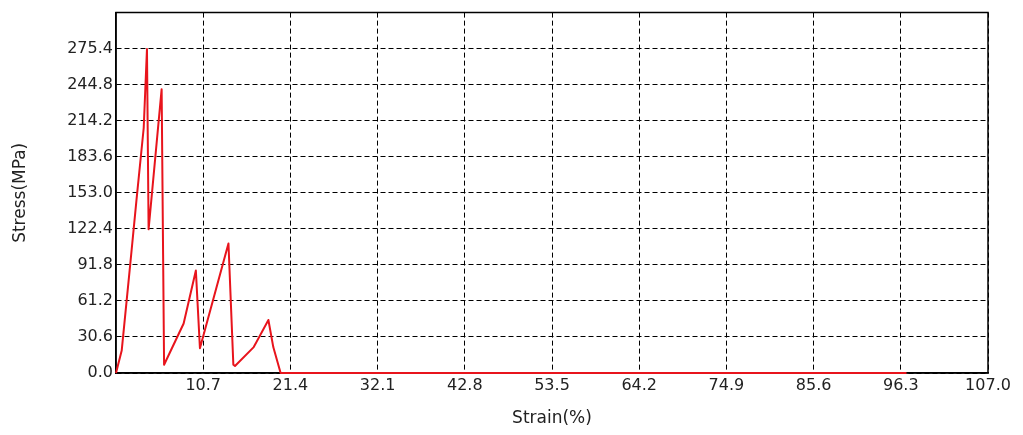 The height and width of the screenshot is (435, 1023). I want to click on y-tick-label: 61.2, so click(95, 300).